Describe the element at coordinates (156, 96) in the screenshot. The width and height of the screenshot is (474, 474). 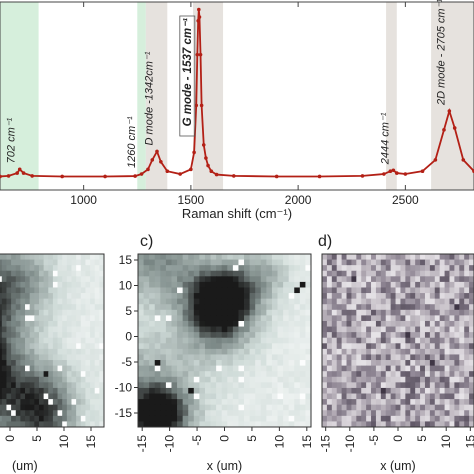
I see `highlight-band` at that location.